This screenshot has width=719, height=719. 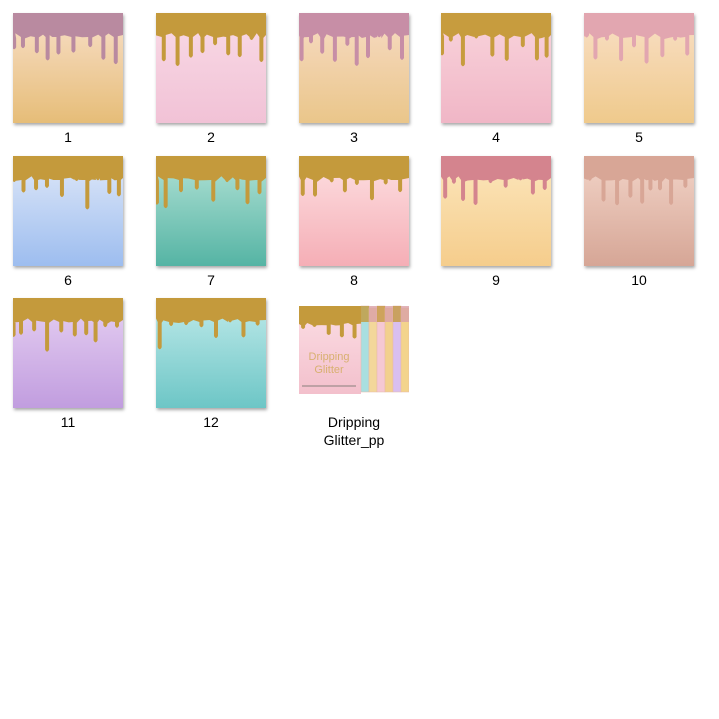 What do you see at coordinates (68, 422) in the screenshot?
I see `file-name: 11` at bounding box center [68, 422].